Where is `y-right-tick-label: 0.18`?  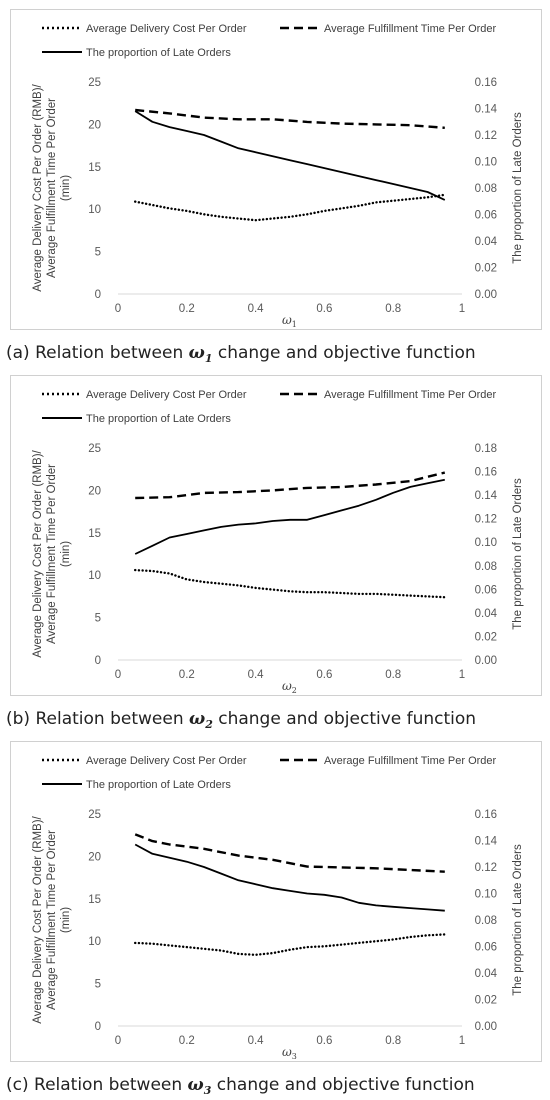 y-right-tick-label: 0.18 is located at coordinates (486, 449).